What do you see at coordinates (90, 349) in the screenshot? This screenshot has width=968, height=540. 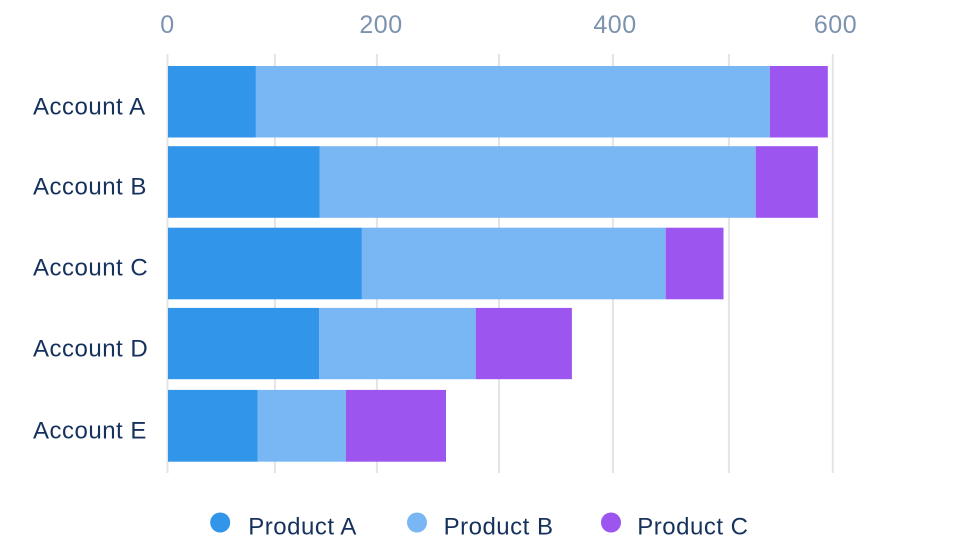 I see `svg-text: Account D` at bounding box center [90, 349].